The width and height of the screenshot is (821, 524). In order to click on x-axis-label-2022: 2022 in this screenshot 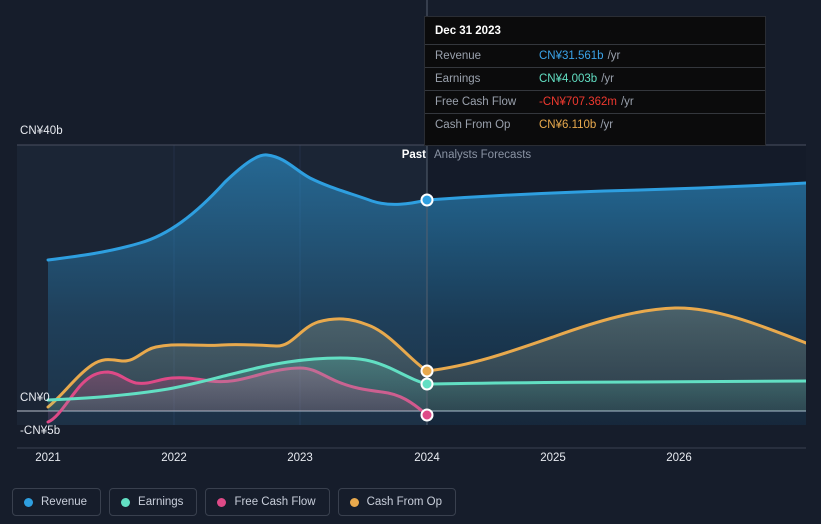, I will do `click(174, 458)`.